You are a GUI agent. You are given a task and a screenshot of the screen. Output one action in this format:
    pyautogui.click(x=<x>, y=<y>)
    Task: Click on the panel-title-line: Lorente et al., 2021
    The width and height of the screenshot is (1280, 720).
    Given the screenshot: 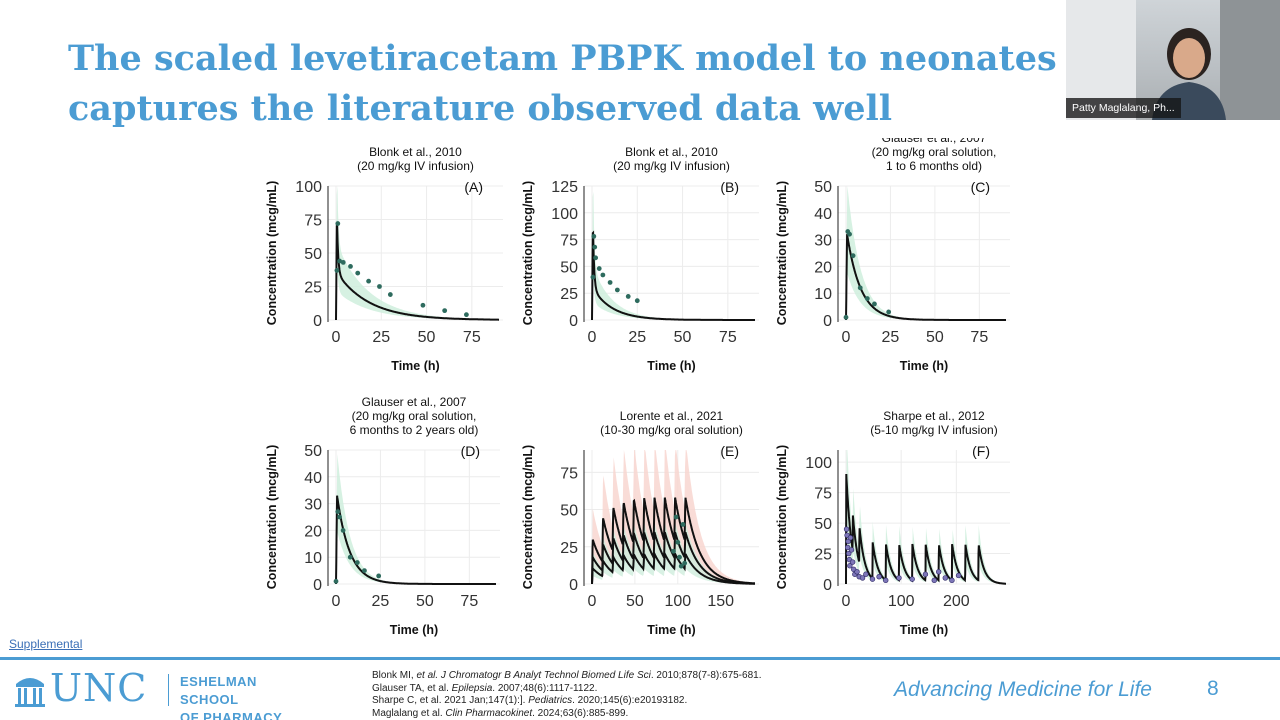 What is the action you would take?
    pyautogui.click(x=672, y=416)
    